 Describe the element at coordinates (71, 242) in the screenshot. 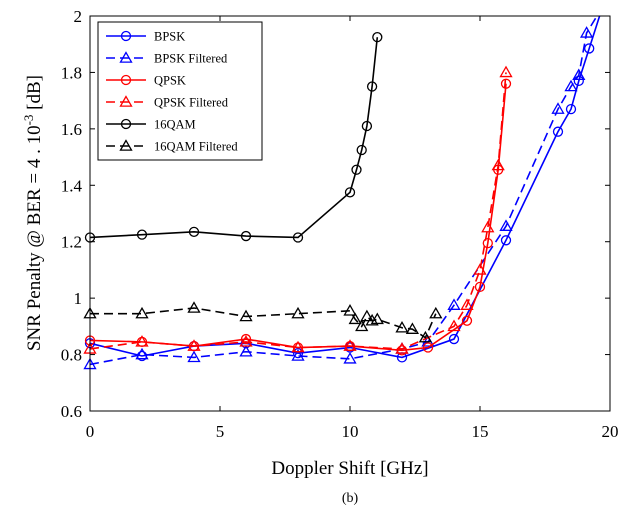

I see `y-tick-label: 1.2` at that location.